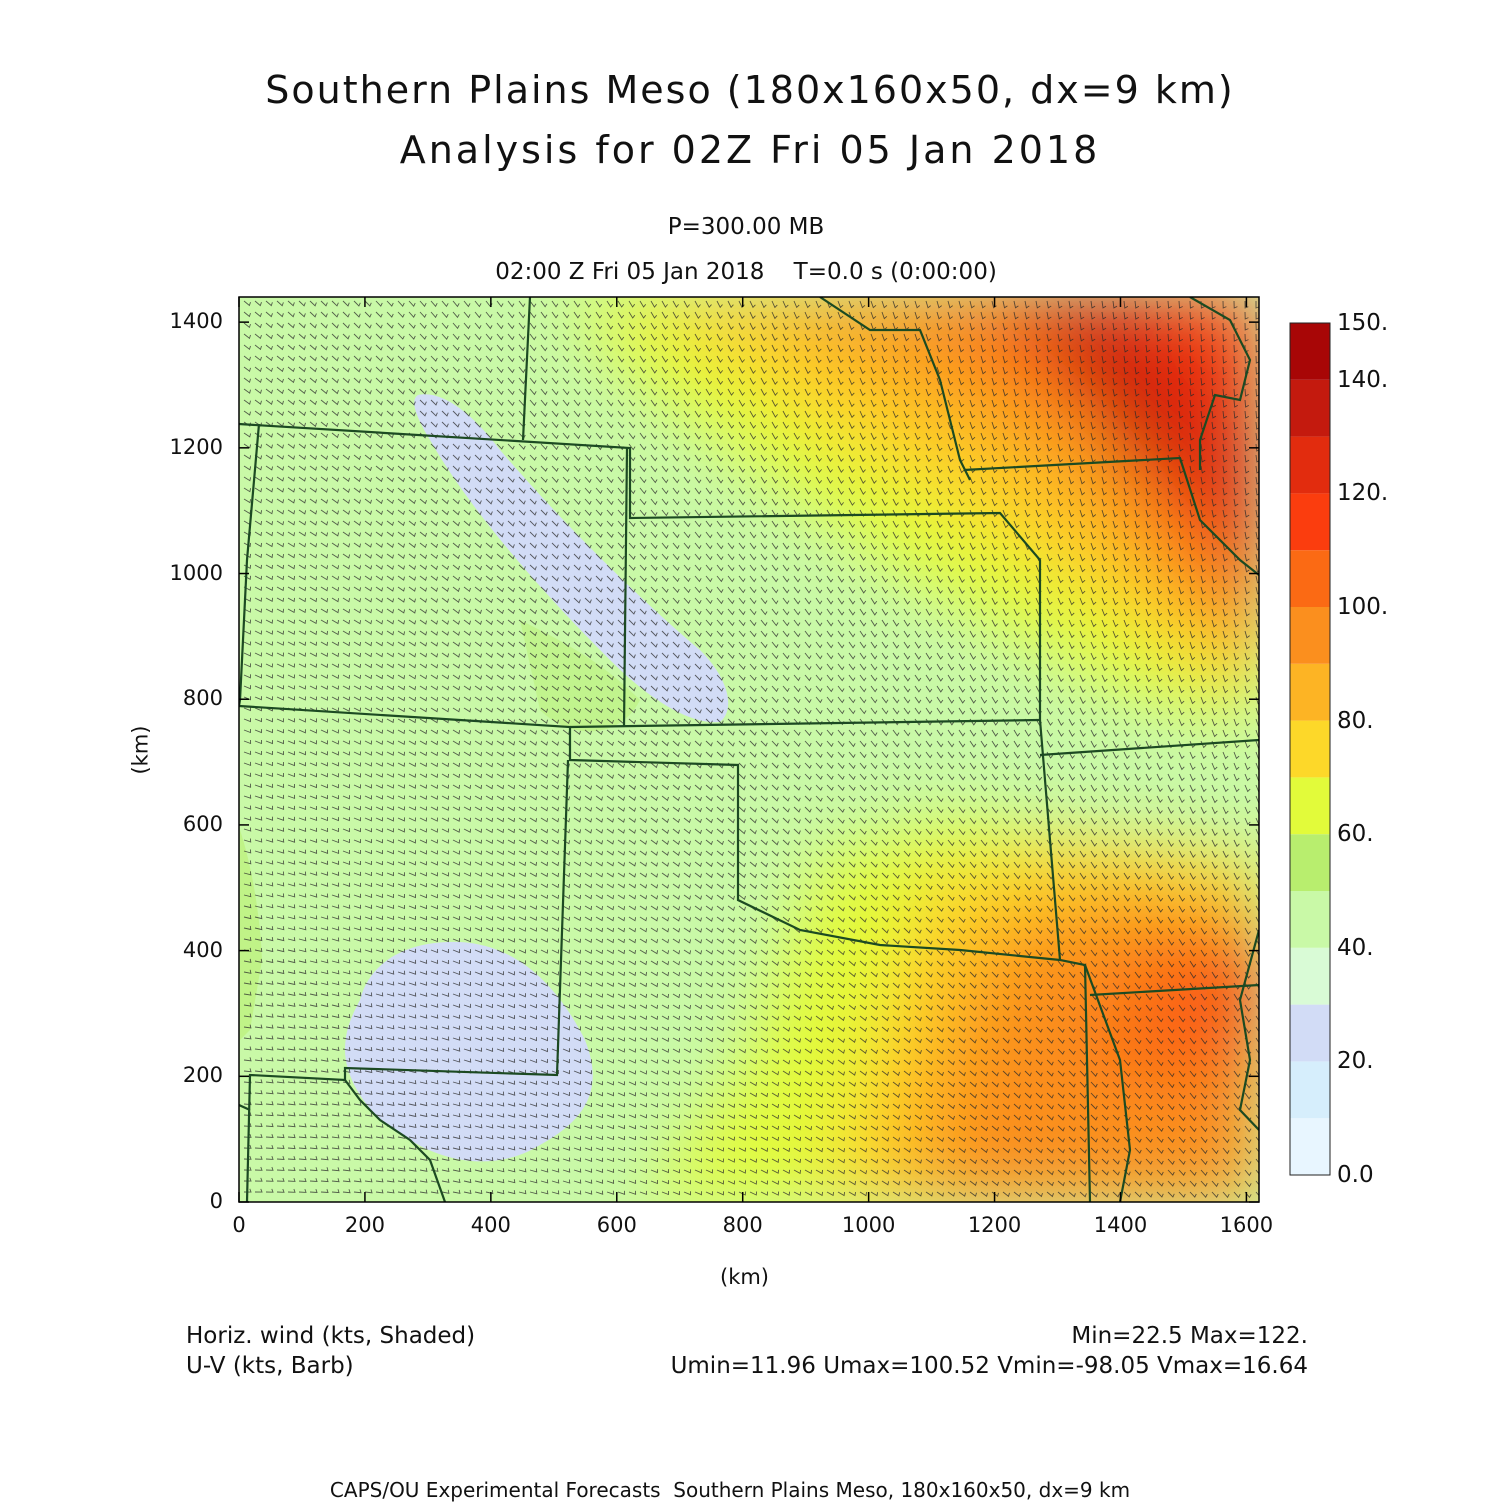 The image size is (1500, 1502). Describe the element at coordinates (1355, 1175) in the screenshot. I see `colorbar-label: 0.0` at that location.